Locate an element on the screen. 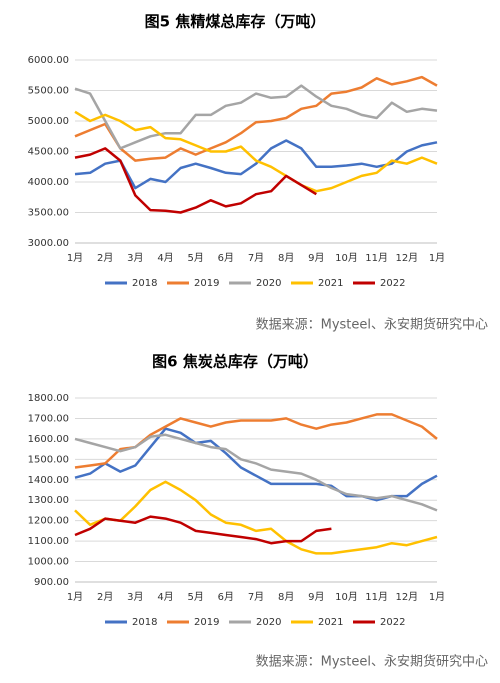  chart-title: 图6 焦炭总库存（万吨） is located at coordinates (235, 362).